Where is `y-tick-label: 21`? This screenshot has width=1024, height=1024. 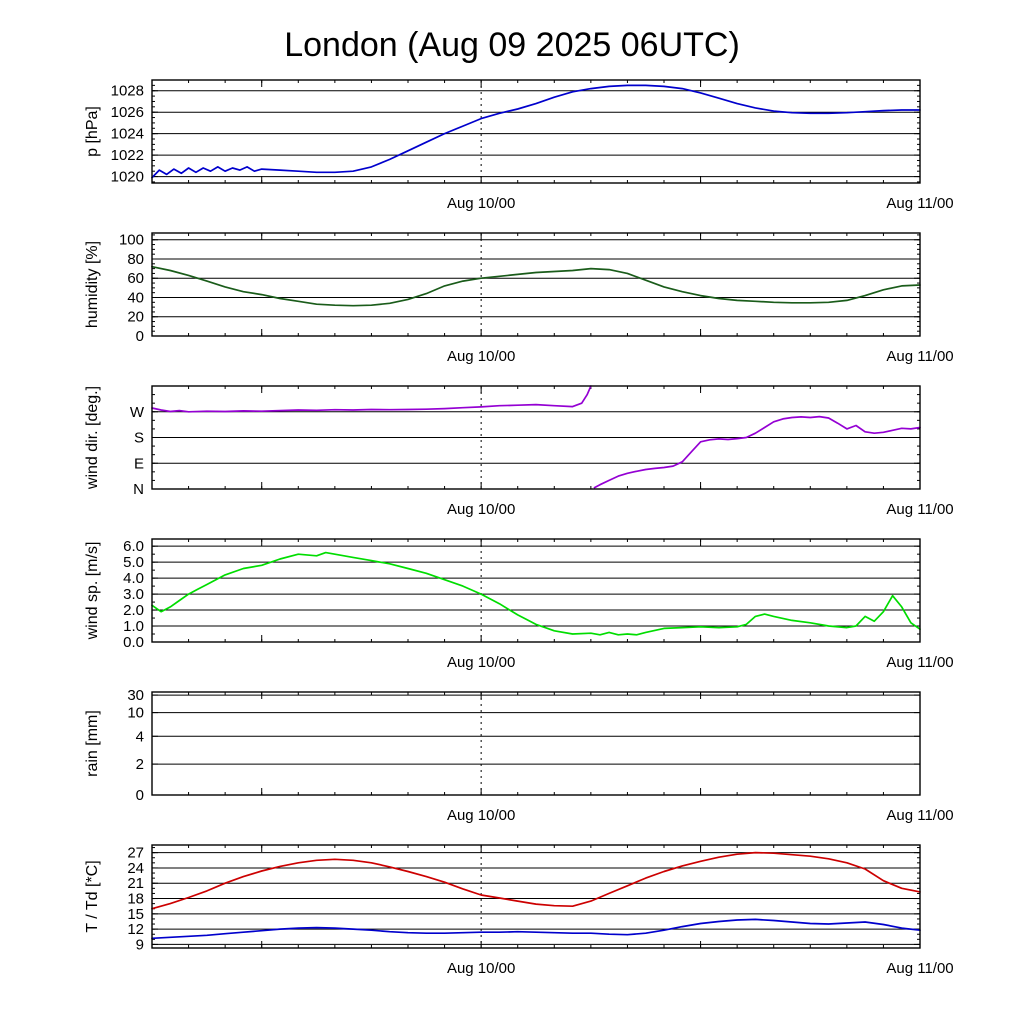
y-tick-label: 21 is located at coordinates (135, 883).